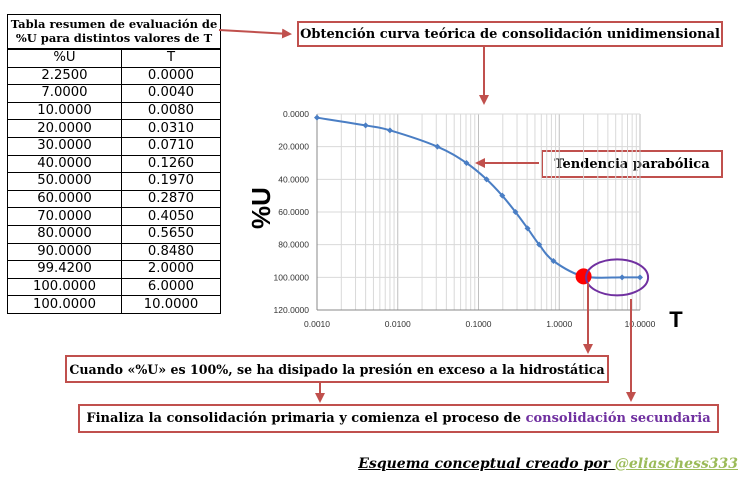  What do you see at coordinates (170, 269) in the screenshot?
I see `table-cell: 2.0000` at bounding box center [170, 269].